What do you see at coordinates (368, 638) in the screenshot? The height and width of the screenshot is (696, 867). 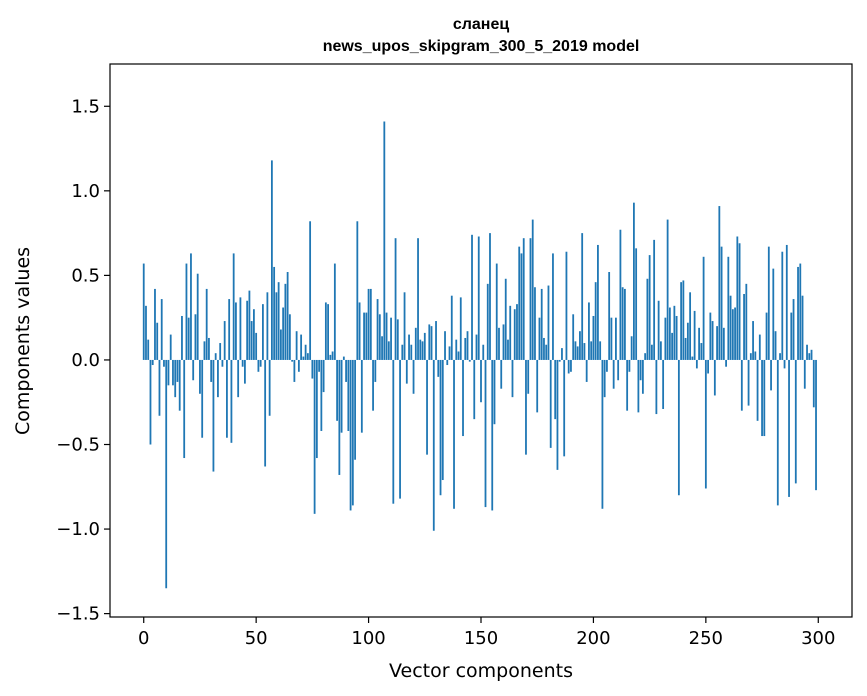 I see `x-tick-label: 100` at bounding box center [368, 638].